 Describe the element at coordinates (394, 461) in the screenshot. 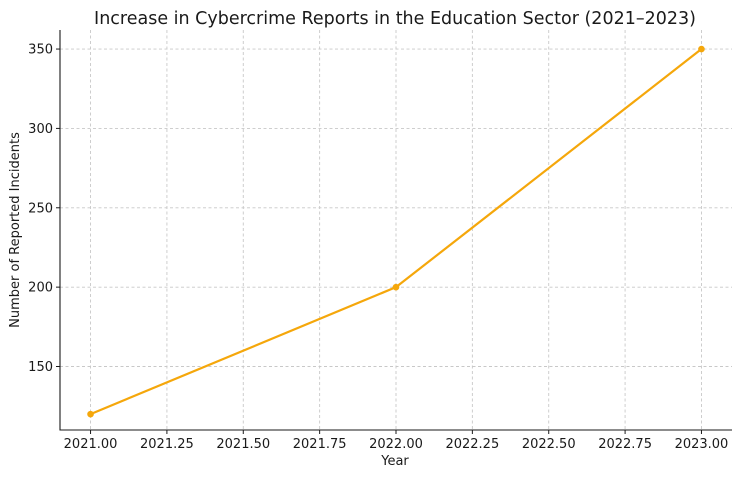

I see `x-axis-label: Year` at that location.